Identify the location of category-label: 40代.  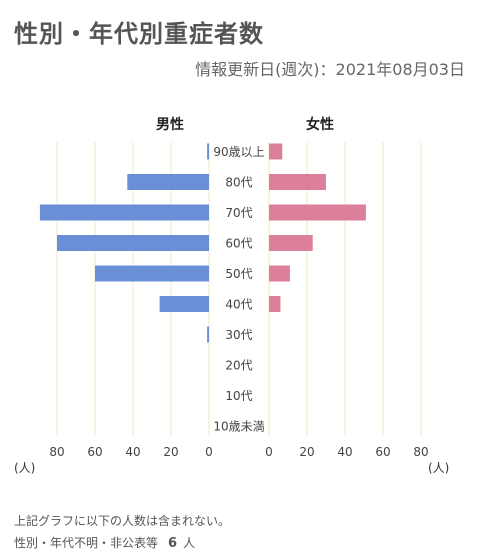
(238, 305).